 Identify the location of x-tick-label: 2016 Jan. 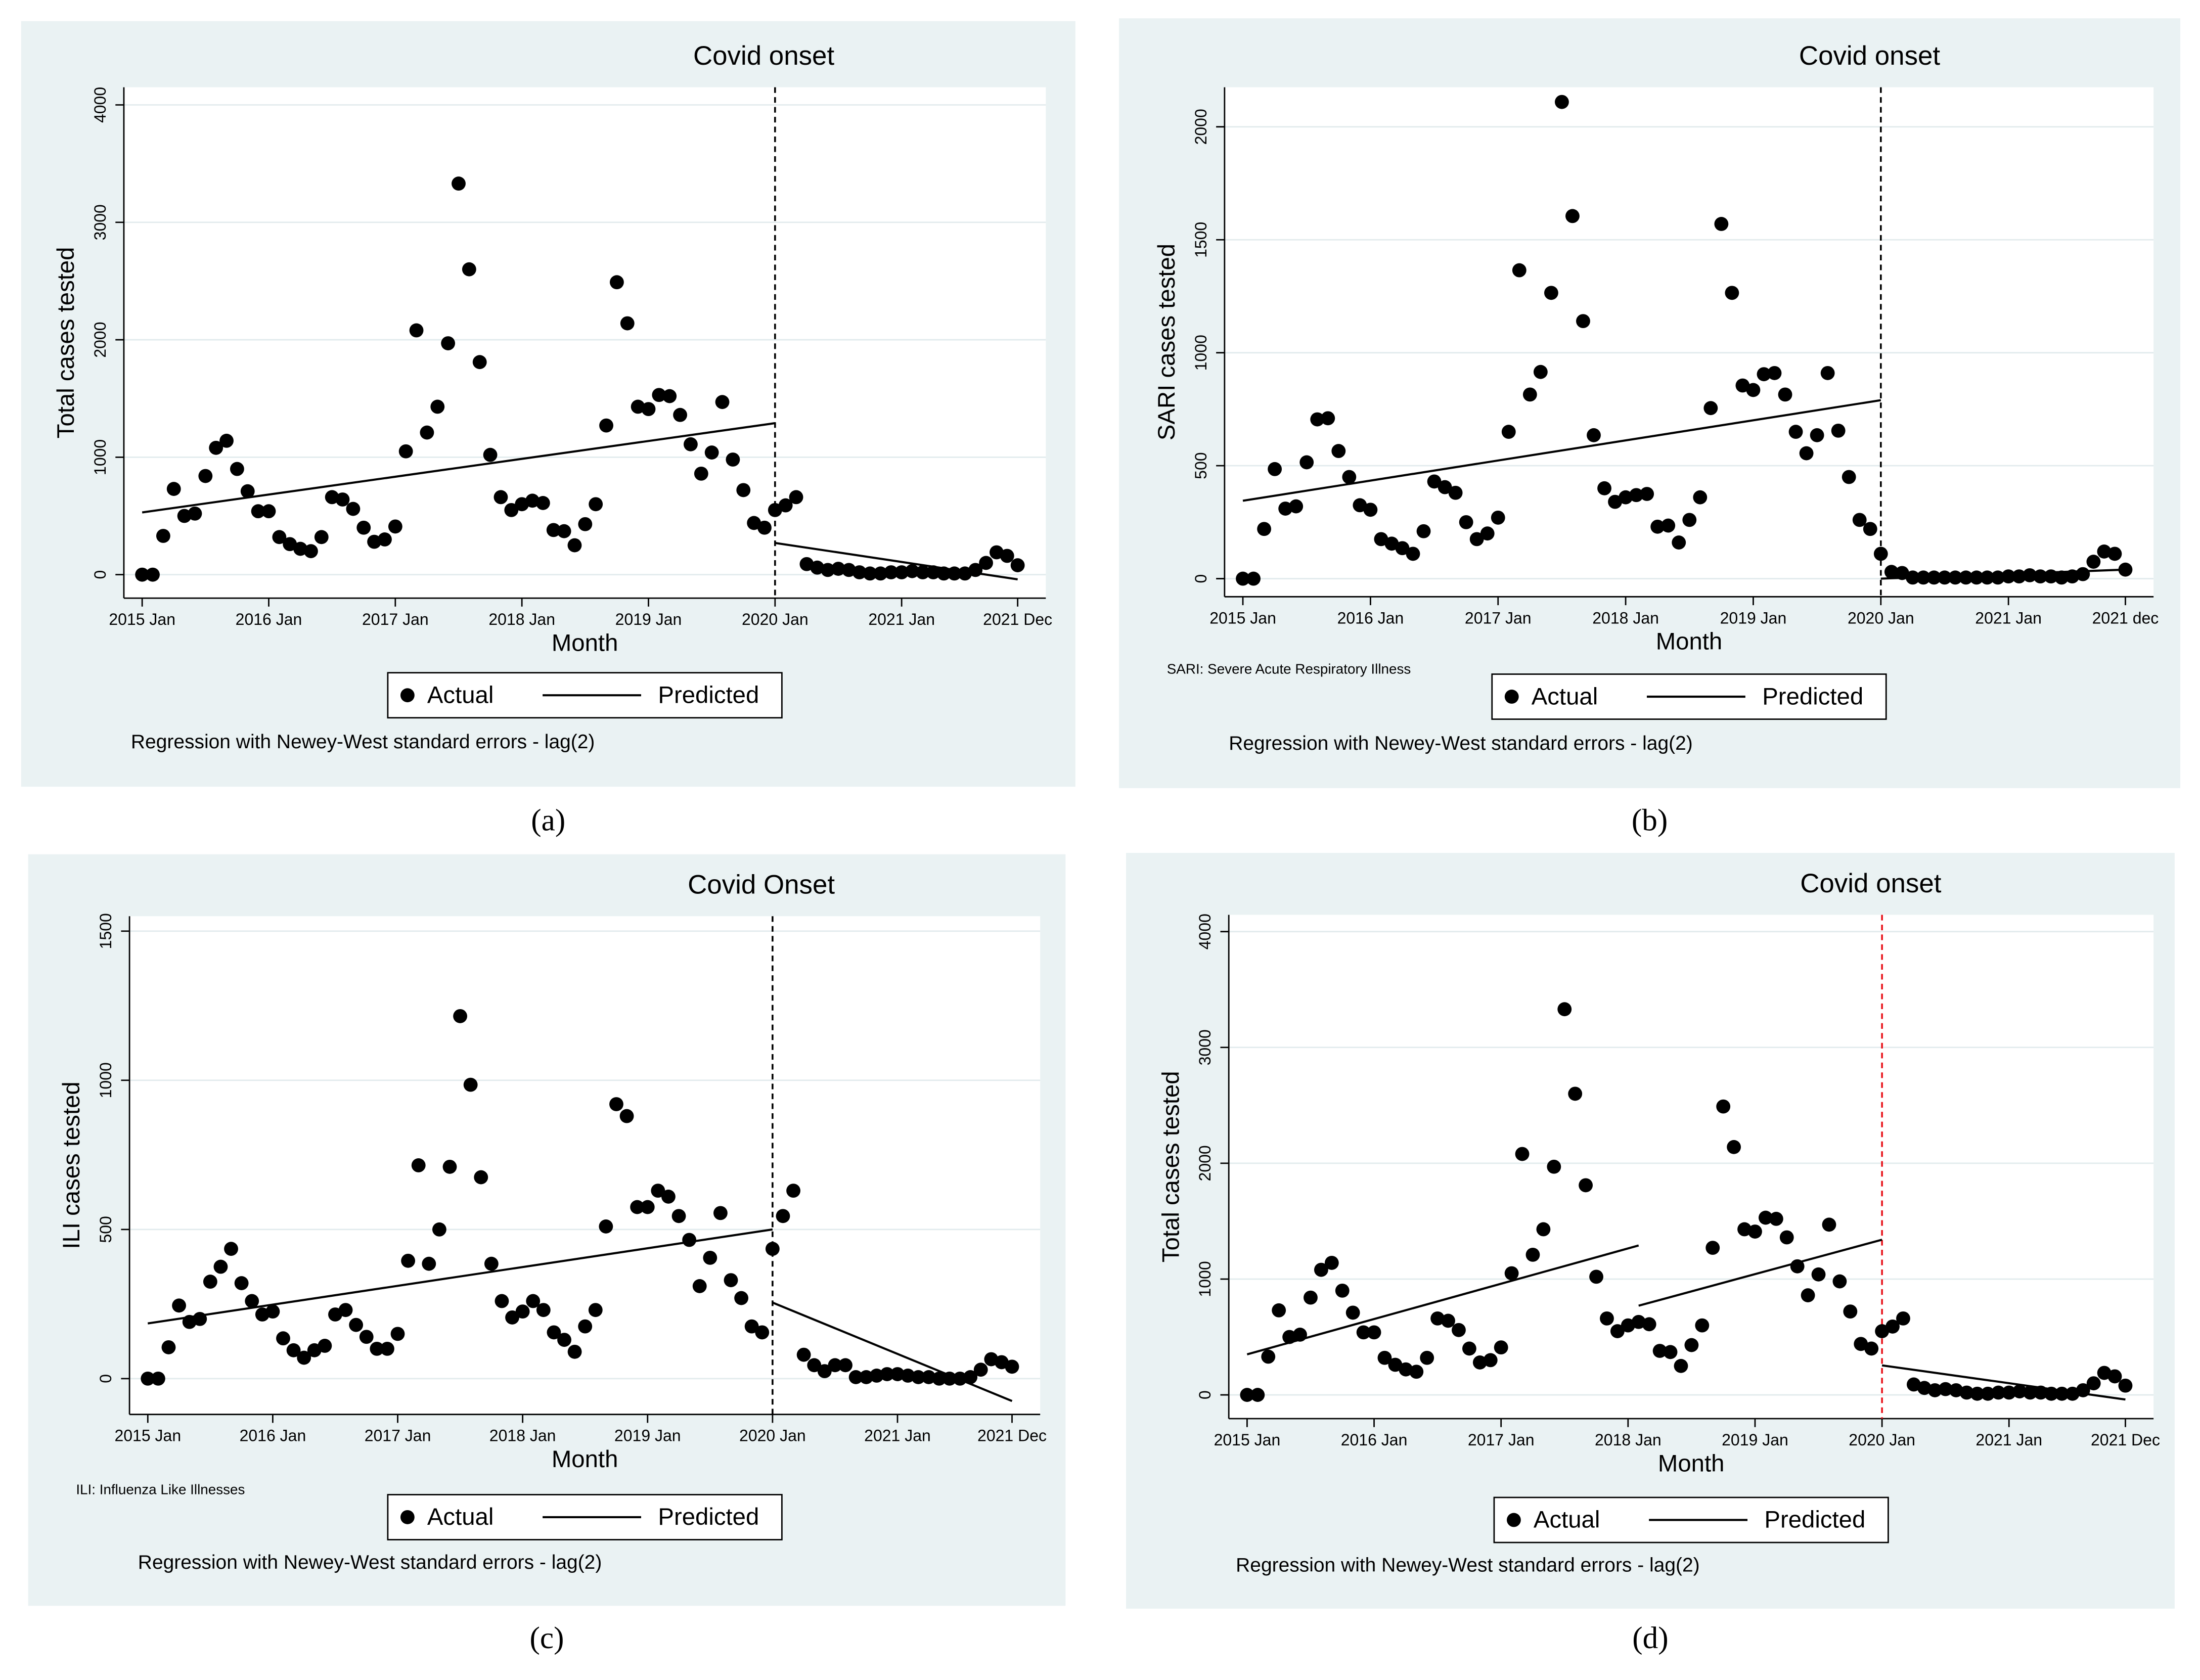
(273, 1436).